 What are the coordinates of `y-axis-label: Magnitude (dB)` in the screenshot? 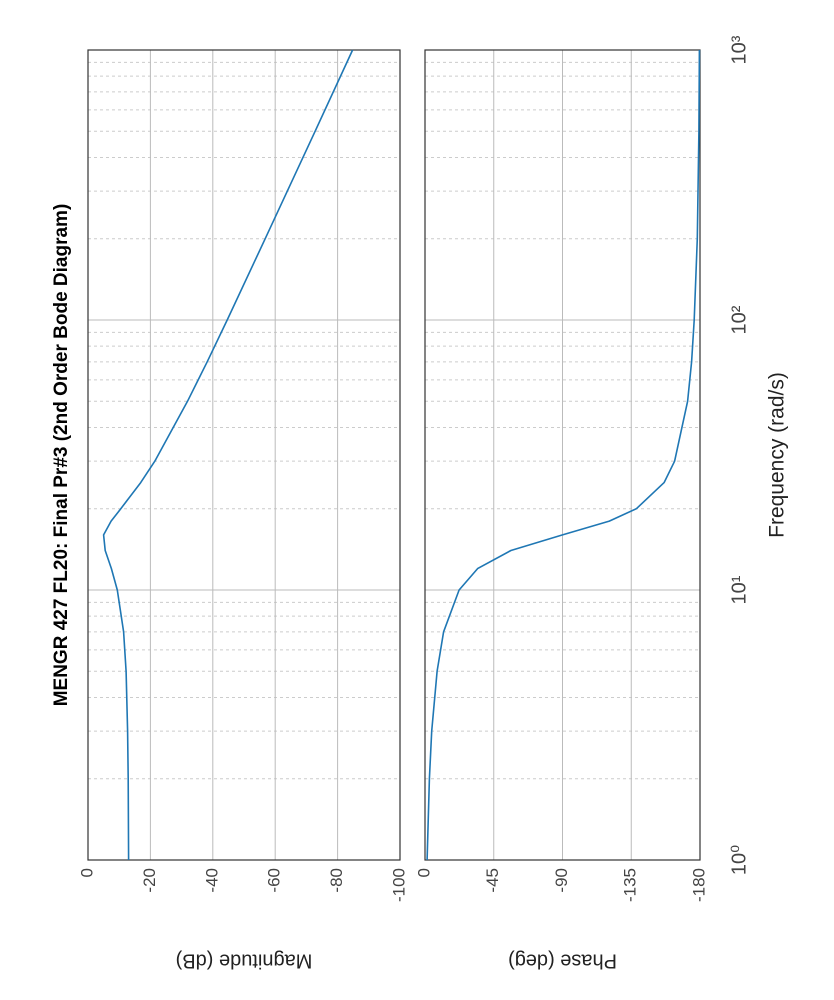 It's located at (244, 961).